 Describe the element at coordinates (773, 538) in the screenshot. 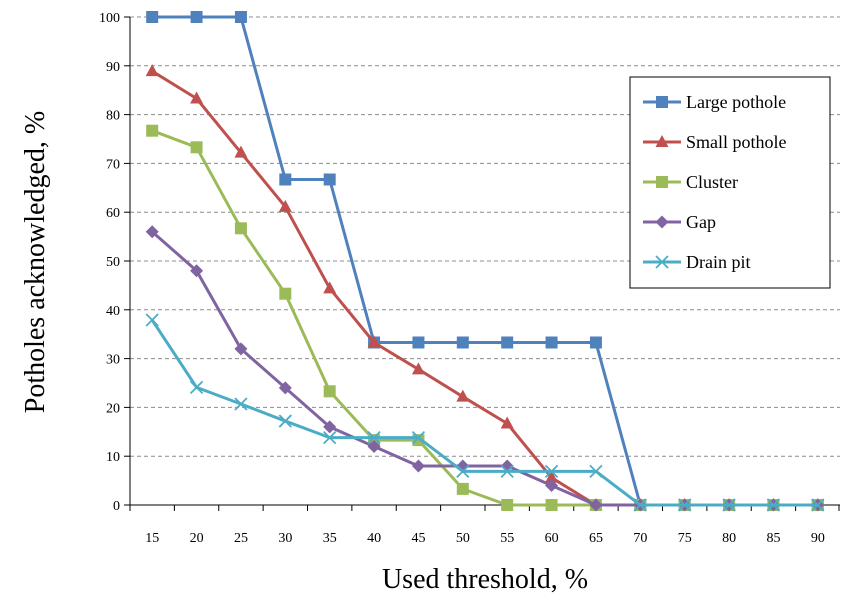

I see `x-tick-label: 85` at that location.